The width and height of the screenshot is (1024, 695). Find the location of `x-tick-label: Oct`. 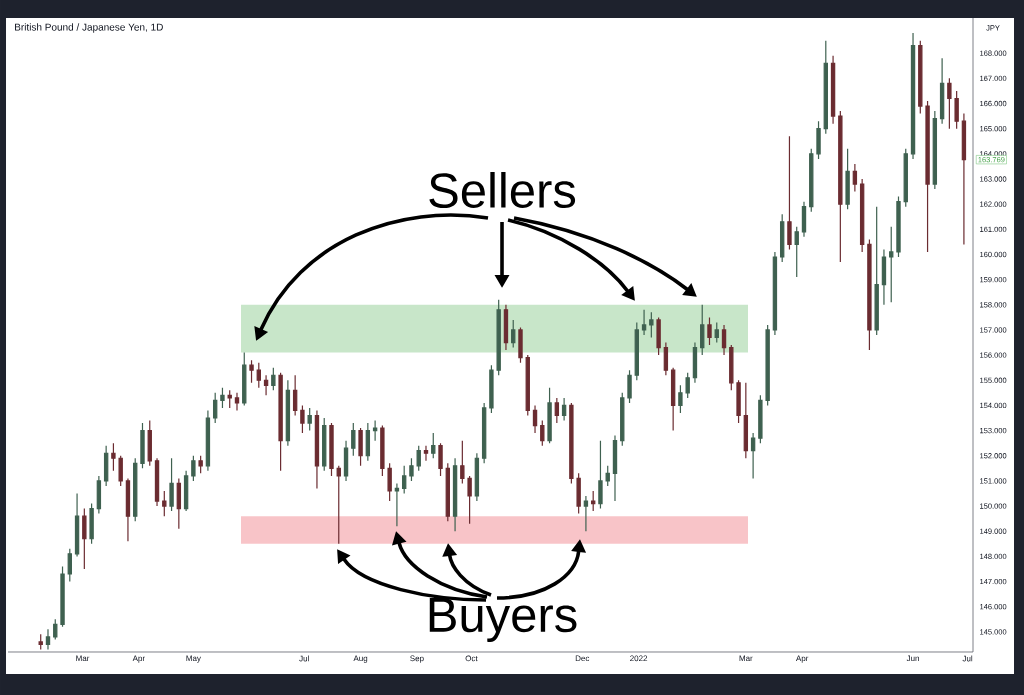

x-tick-label: Oct is located at coordinates (471, 658).